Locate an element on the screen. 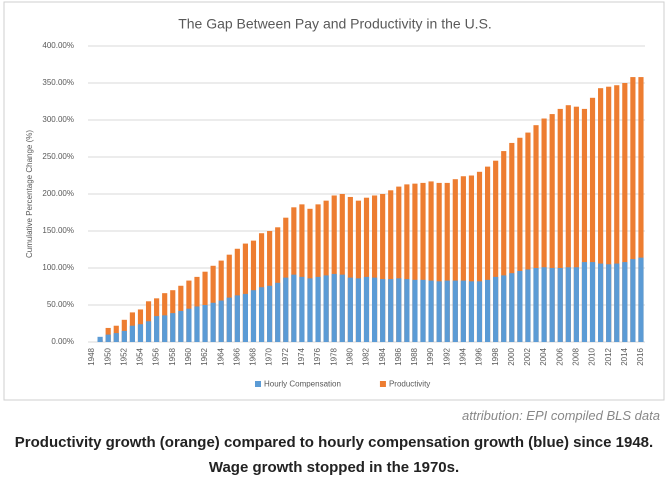 Image resolution: width=668 pixels, height=494 pixels. x-tick-label: 1954 is located at coordinates (140, 356).